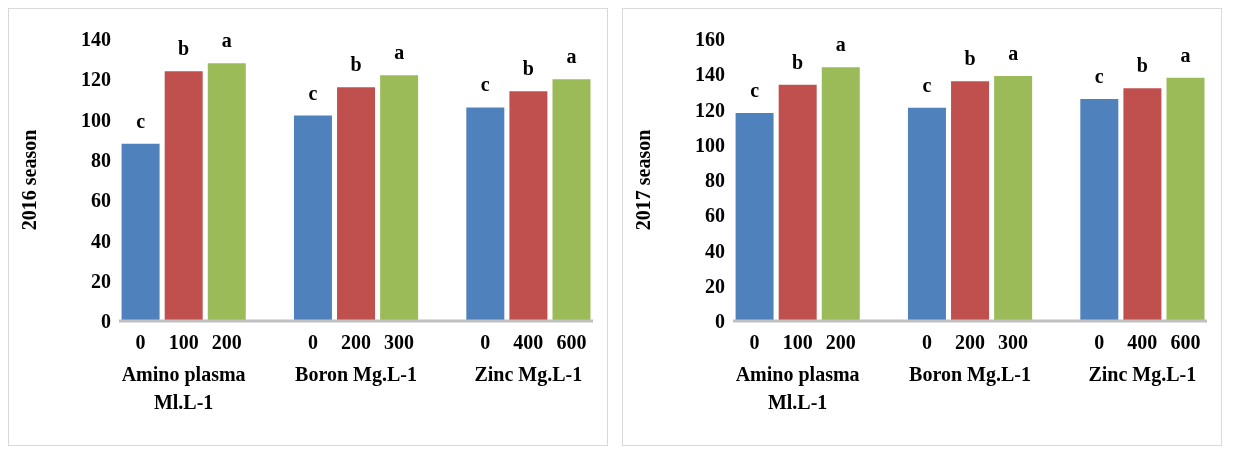 Image resolution: width=1234 pixels, height=457 pixels. I want to click on y-axis-title: 2016 season, so click(29, 180).